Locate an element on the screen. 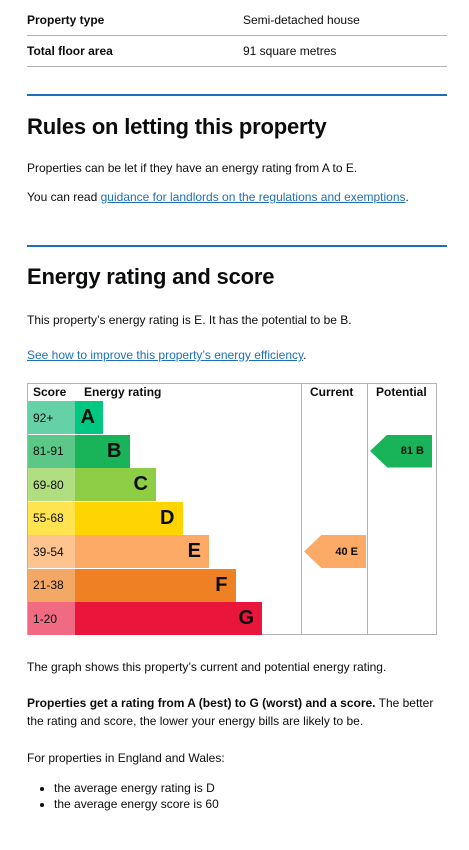  current-rating-marker: 40 E is located at coordinates (335, 551).